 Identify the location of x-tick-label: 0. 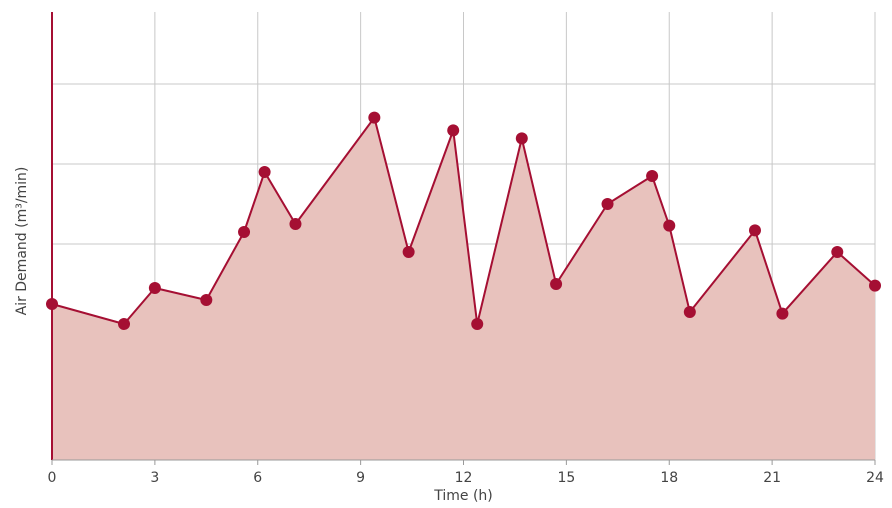
(52, 478).